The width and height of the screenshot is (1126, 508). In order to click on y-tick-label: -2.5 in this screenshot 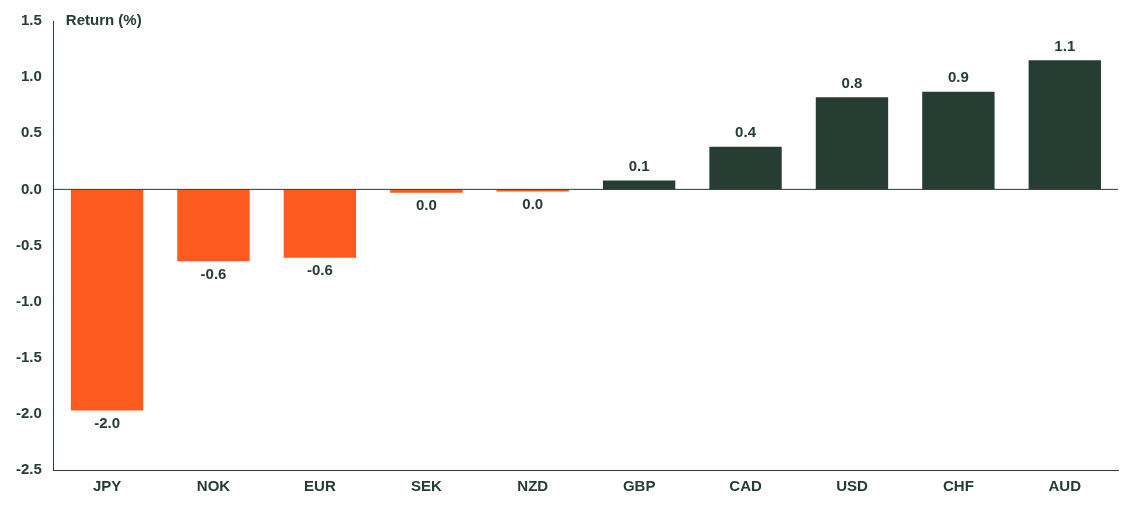, I will do `click(28, 469)`.